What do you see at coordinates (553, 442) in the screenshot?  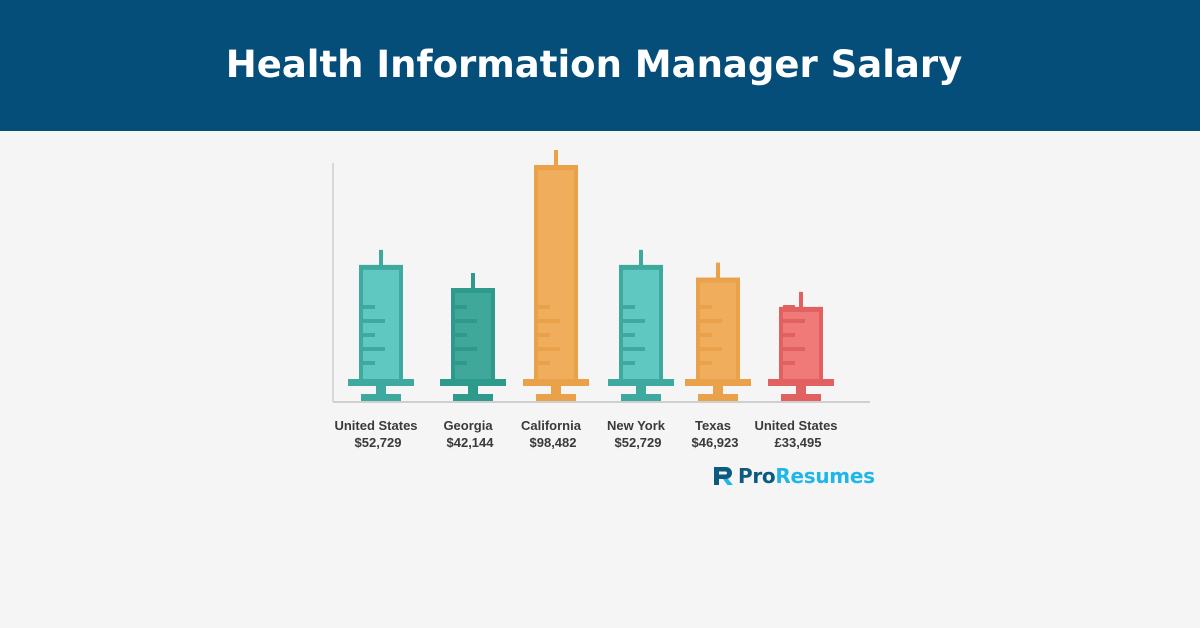 I see `value-label: $98,482` at bounding box center [553, 442].